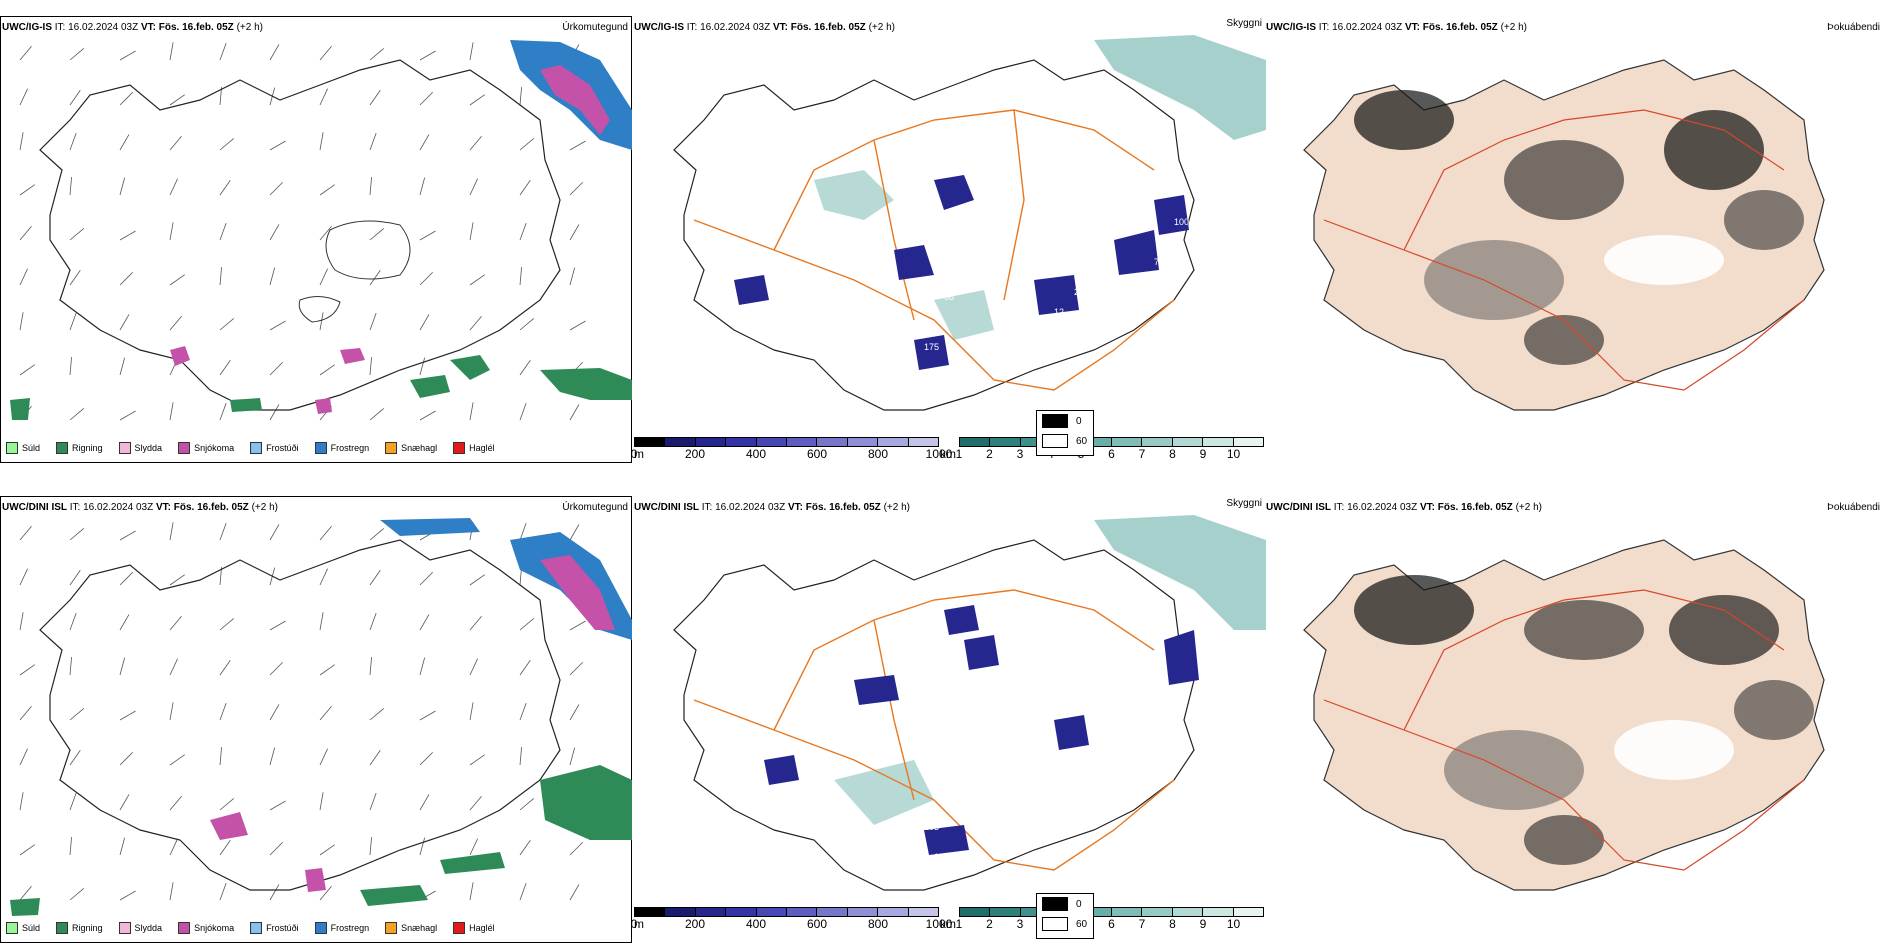  Describe the element at coordinates (430, 386) in the screenshot. I see `rigning-area` at that location.